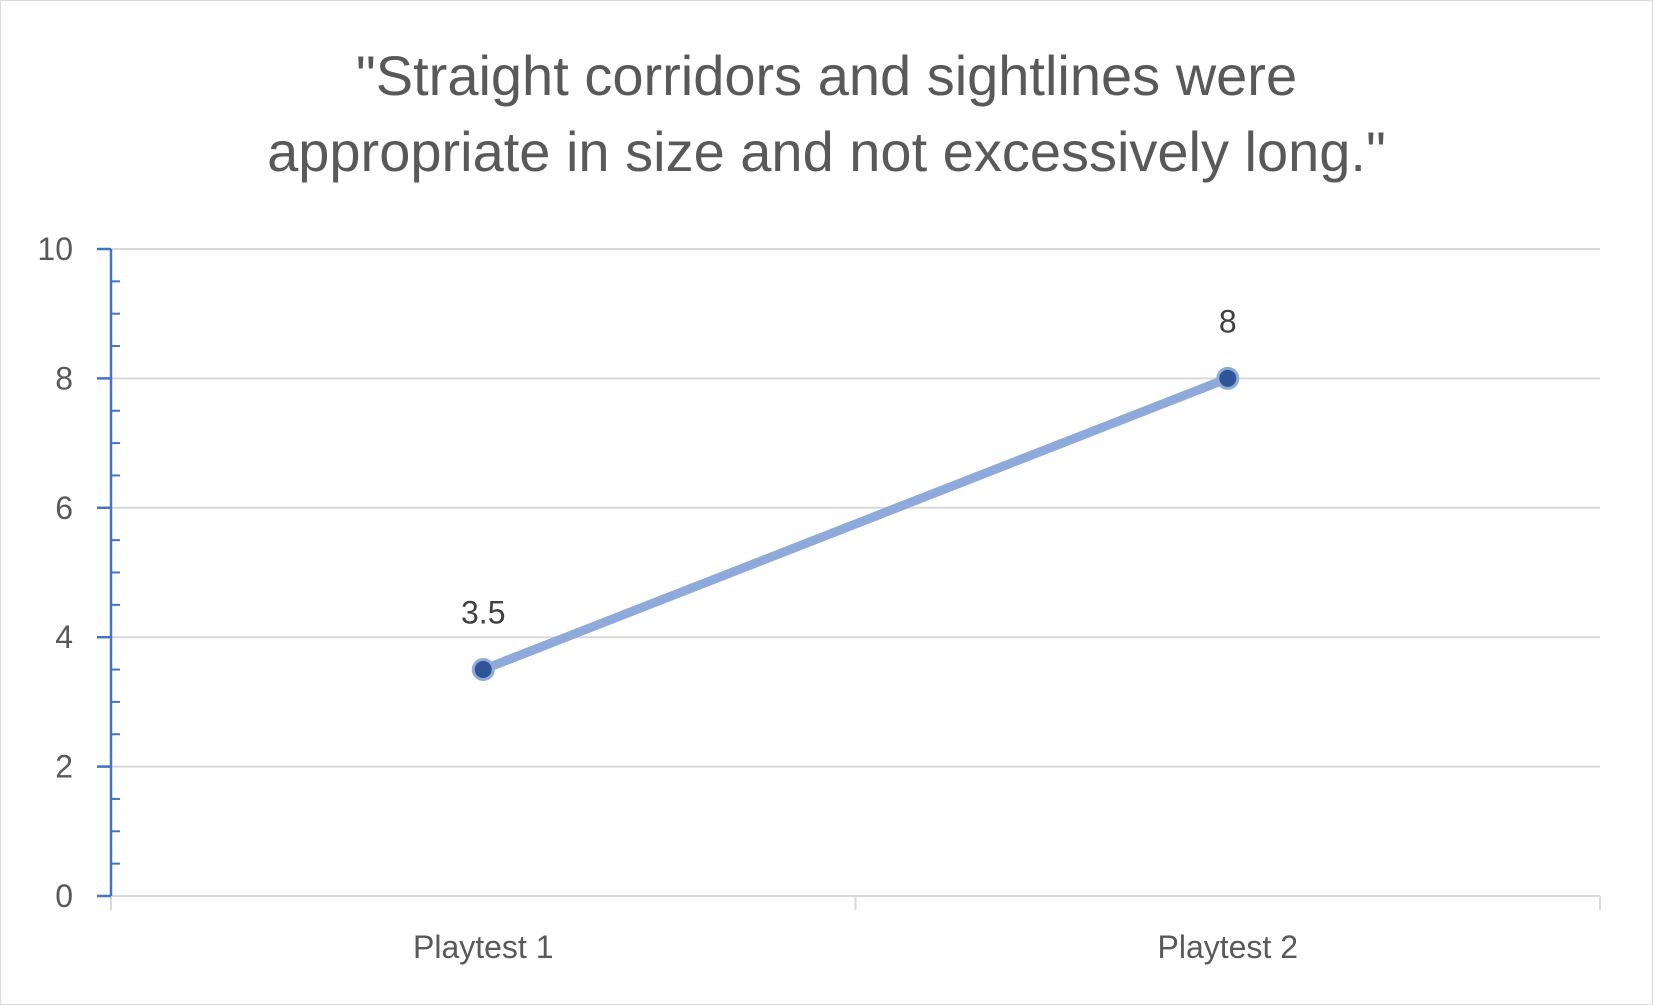 This screenshot has width=1653, height=1005. Describe the element at coordinates (1227, 947) in the screenshot. I see `x-tick-label: Playtest 2` at that location.